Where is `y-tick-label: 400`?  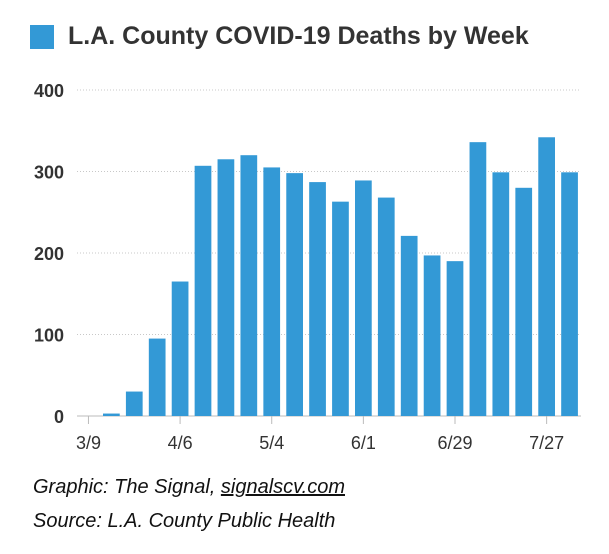
y-tick-label: 400 is located at coordinates (49, 91).